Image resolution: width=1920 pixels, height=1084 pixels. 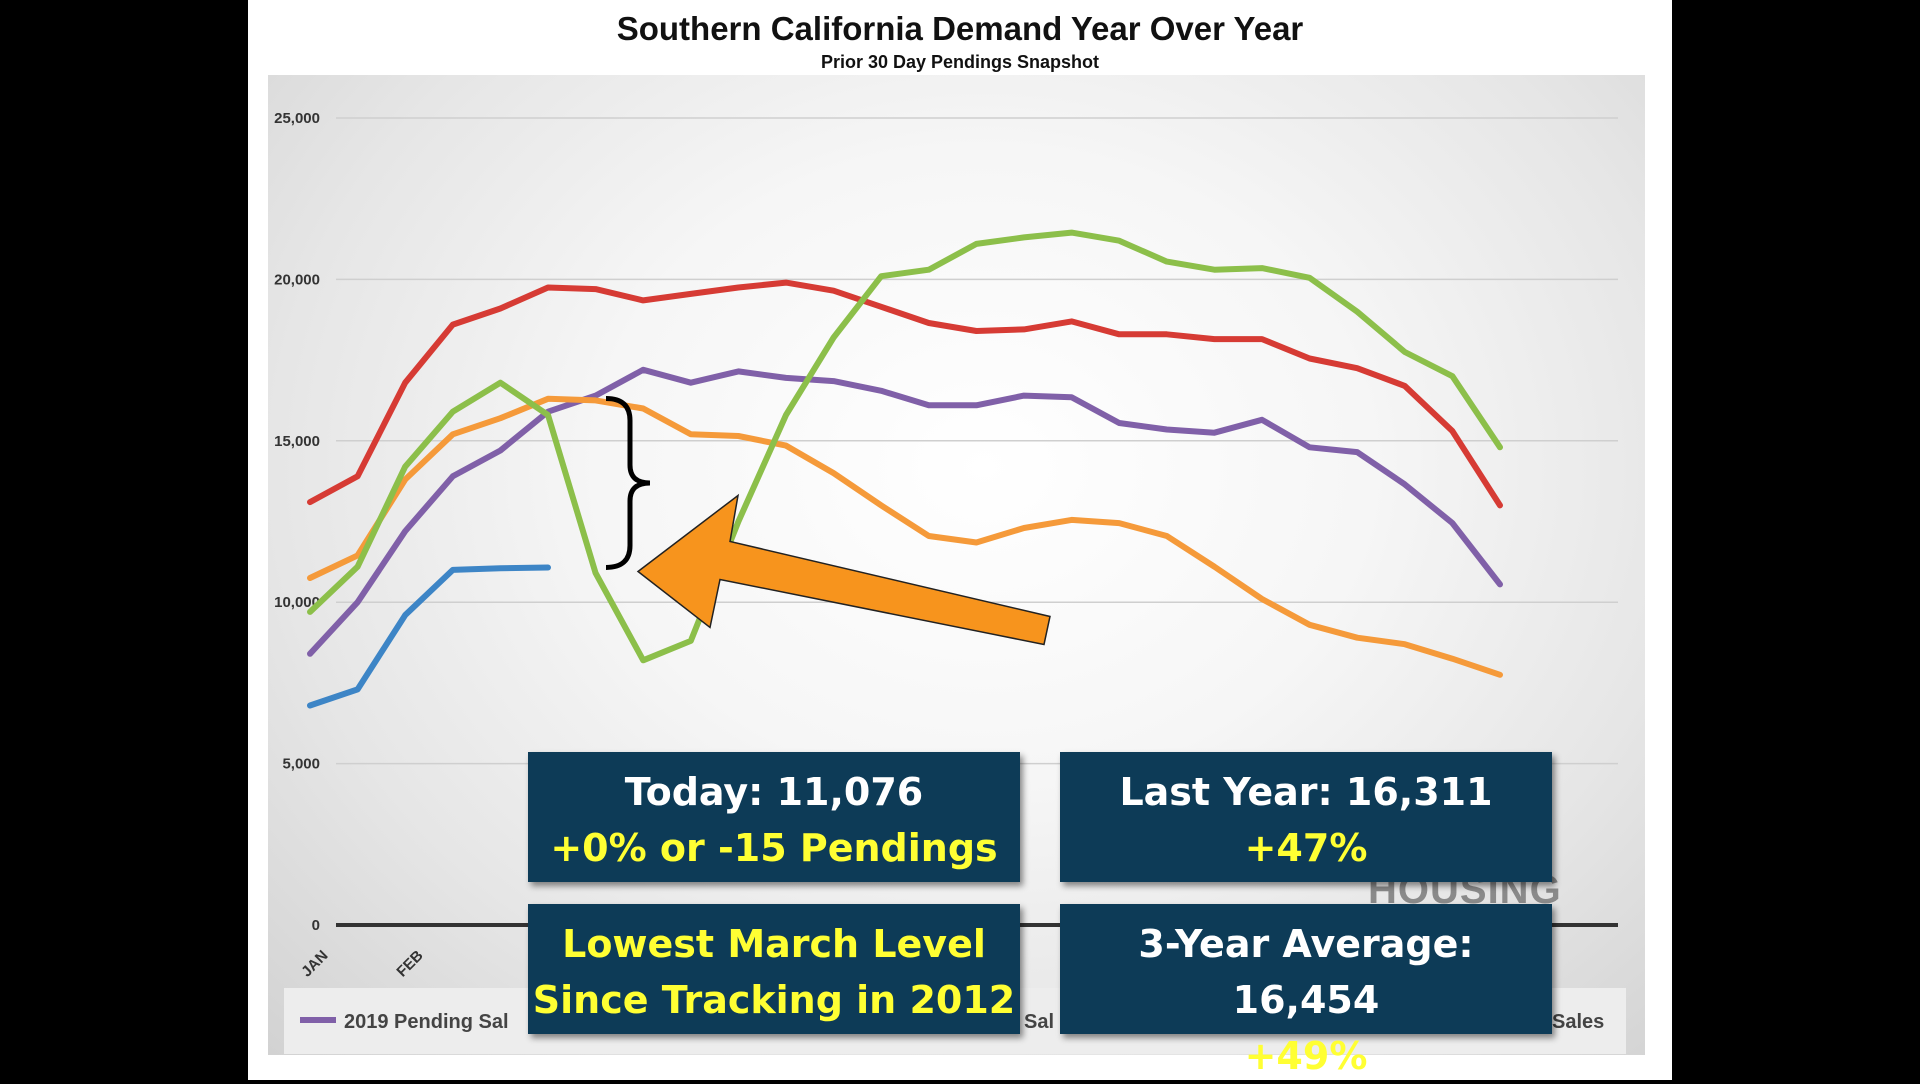 I want to click on x-tick-label: JAN, so click(x=314, y=963).